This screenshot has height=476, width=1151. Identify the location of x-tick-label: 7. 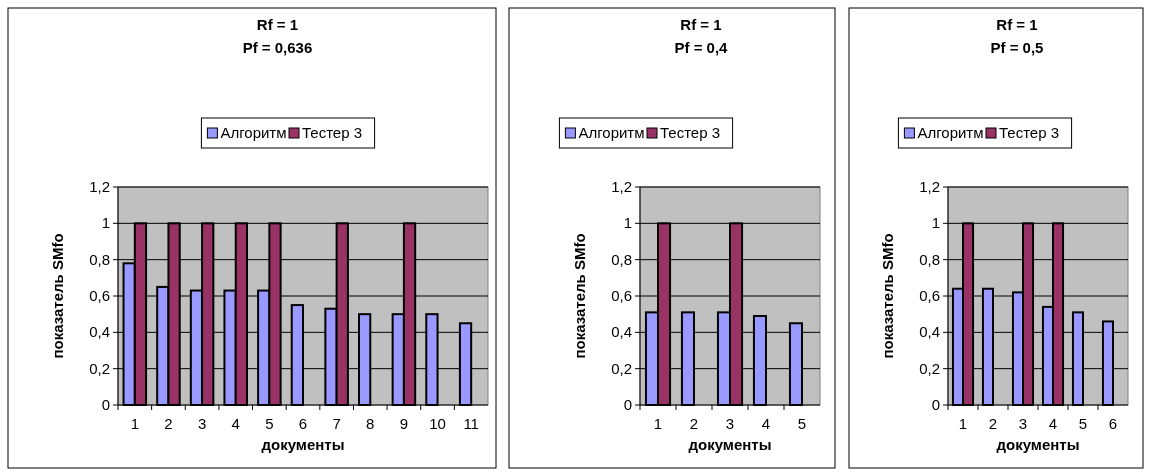
(336, 423).